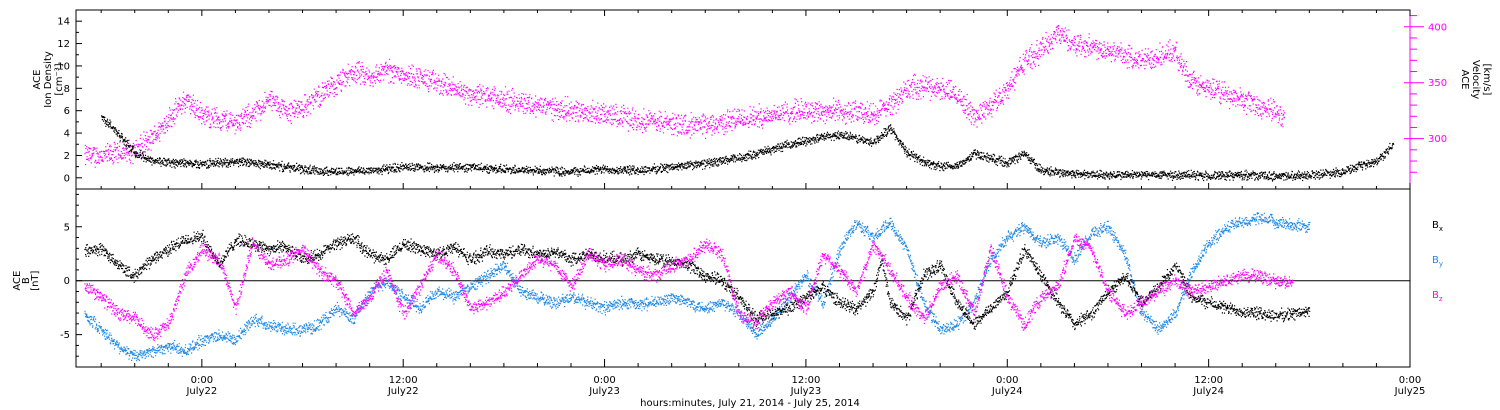 Image resolution: width=1500 pixels, height=410 pixels. I want to click on x-tick-day: July25, so click(1410, 391).